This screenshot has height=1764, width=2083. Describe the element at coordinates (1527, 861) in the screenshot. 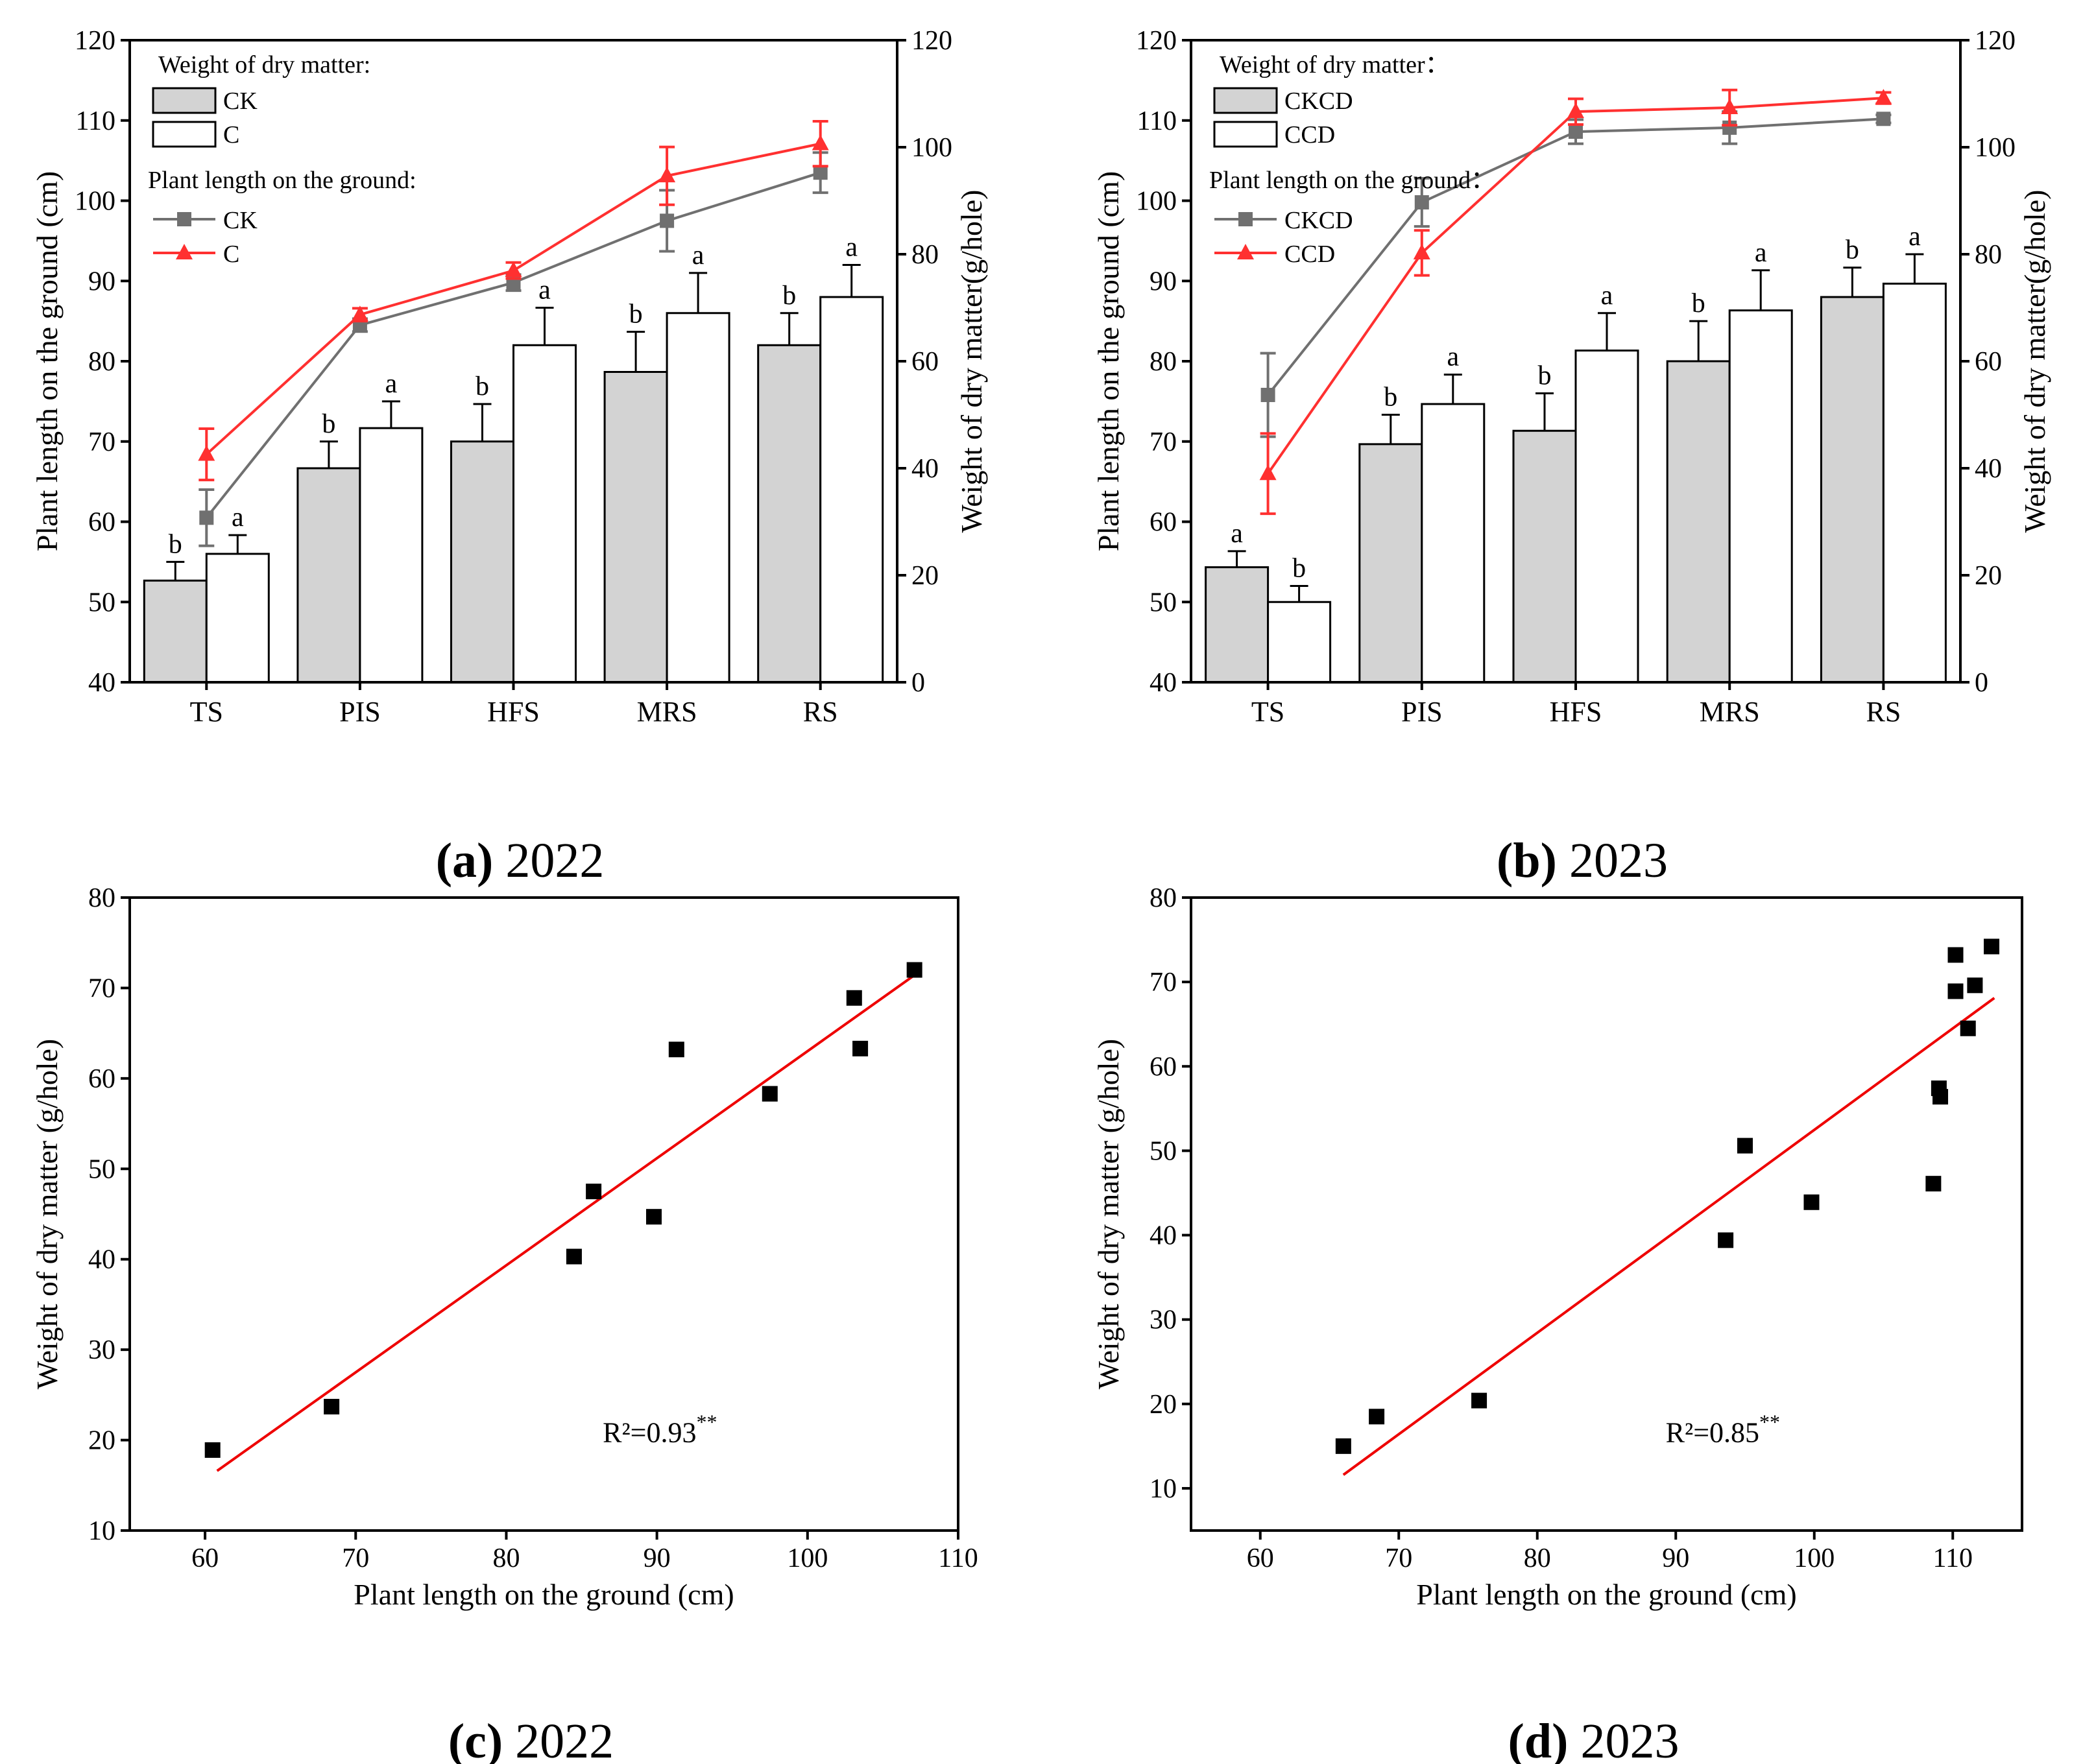

I see `caption-label: (b)` at that location.